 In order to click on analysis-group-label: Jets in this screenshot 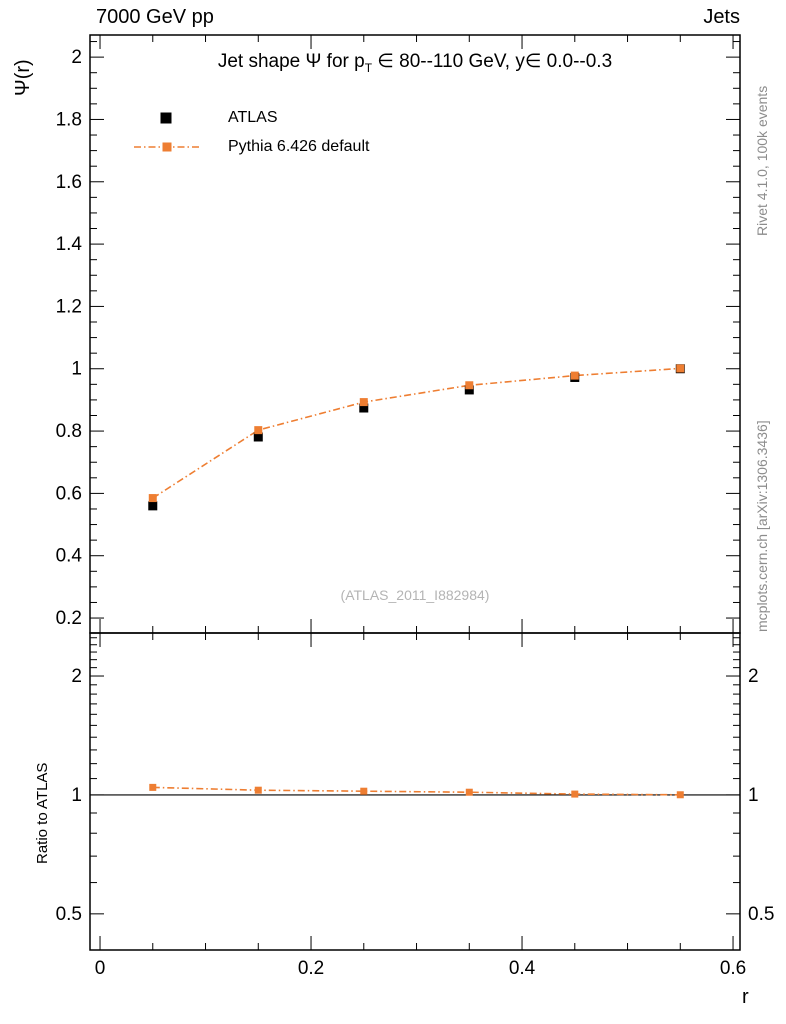, I will do `click(721, 17)`.